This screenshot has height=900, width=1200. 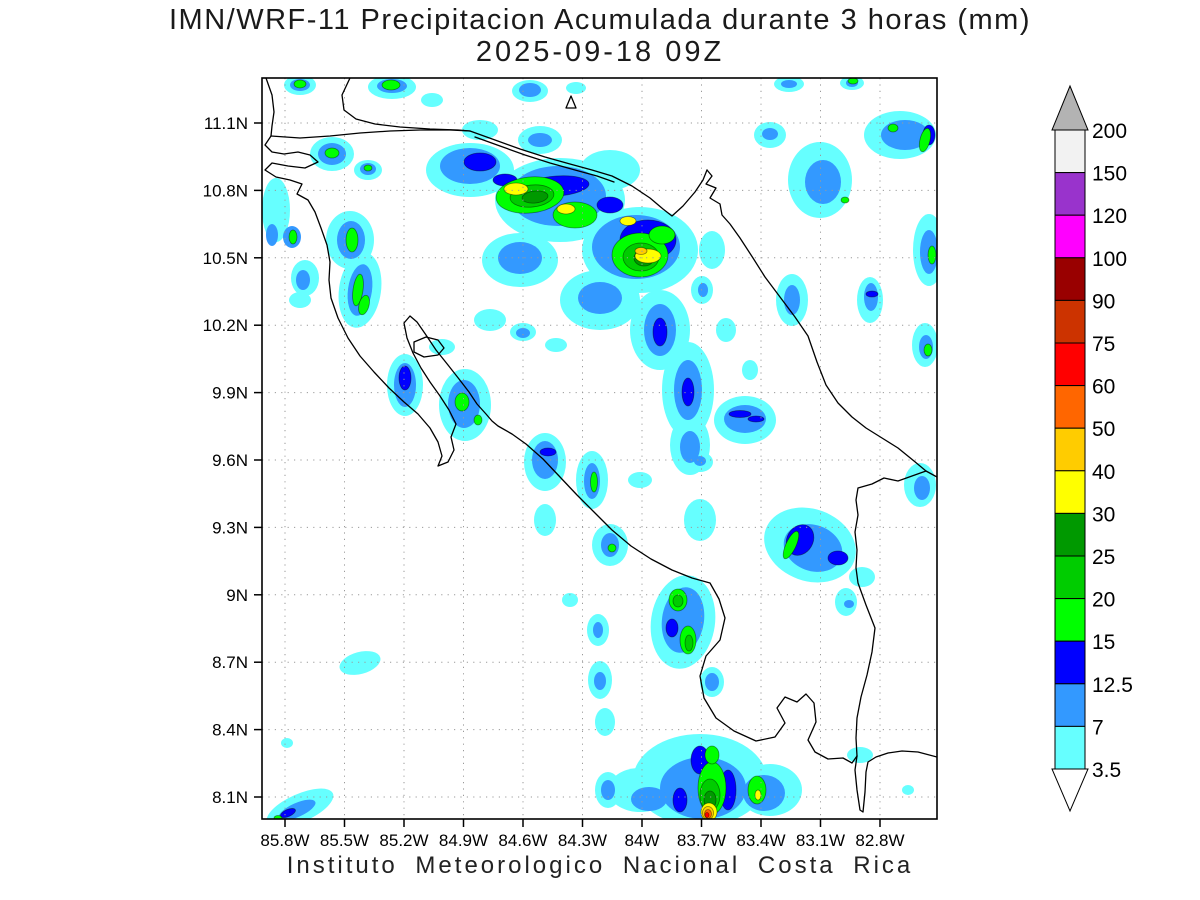 I want to click on nicaragua-pacific-coast, so click(x=270, y=107).